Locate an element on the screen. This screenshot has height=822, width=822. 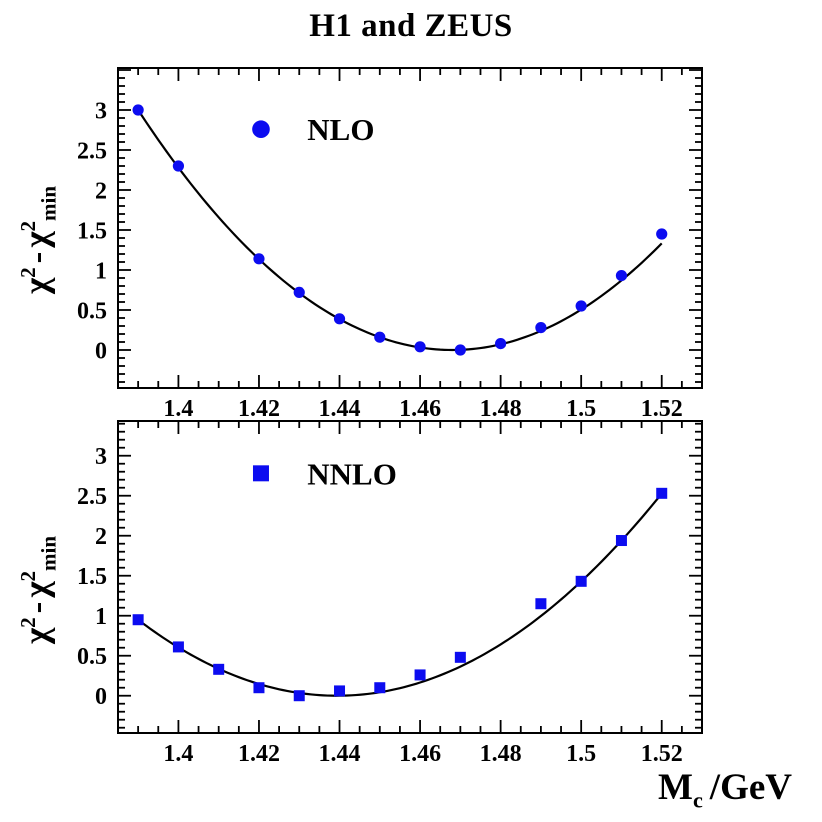
x-axis-label: Mc/GeV is located at coordinates (725, 790).